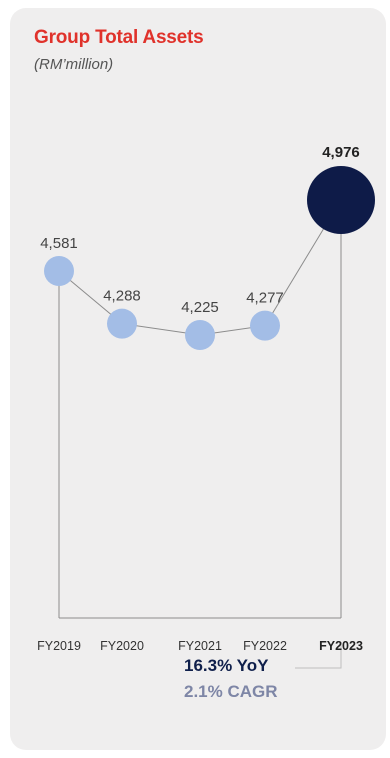 Image resolution: width=390 pixels, height=758 pixels. I want to click on x-tick-label-fy2020: FY2020, so click(122, 646).